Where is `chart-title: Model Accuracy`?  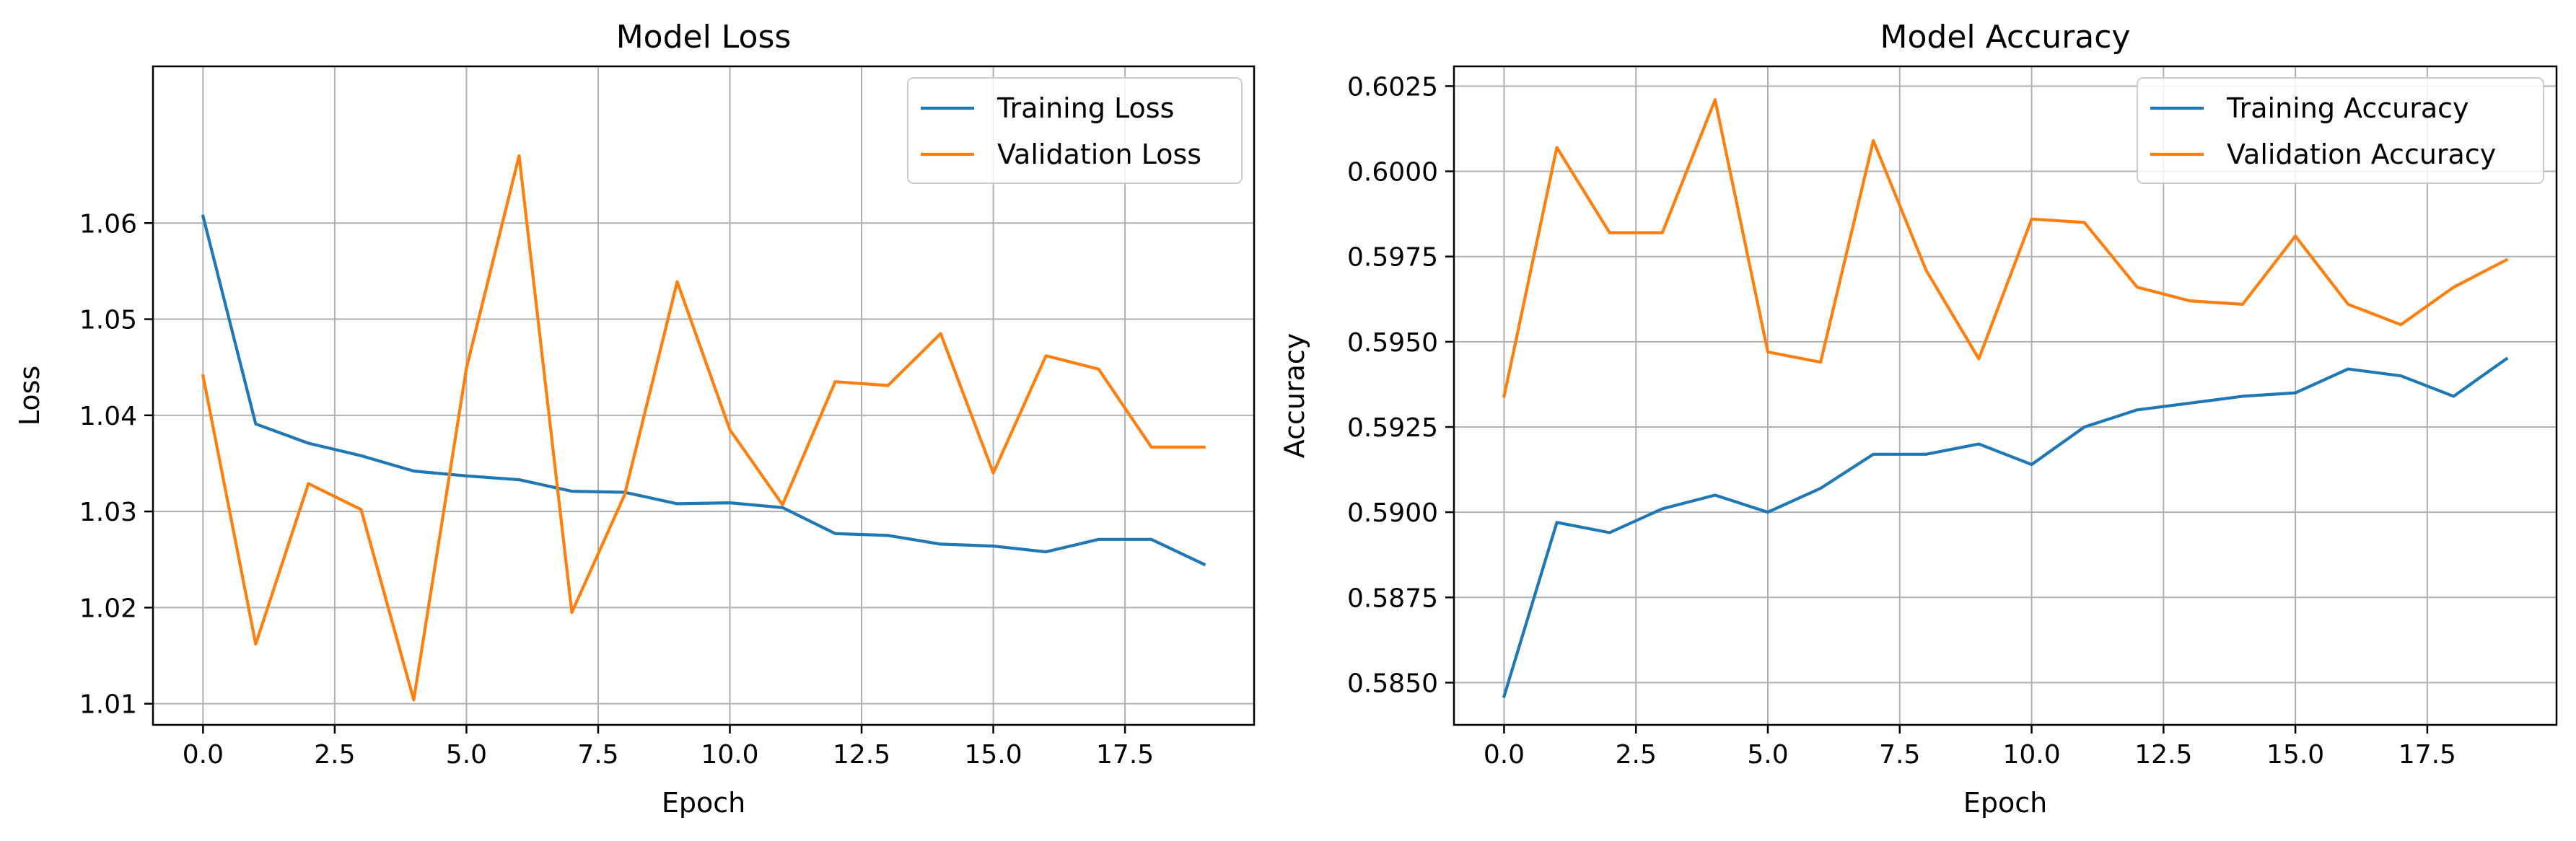 chart-title: Model Accuracy is located at coordinates (2006, 37).